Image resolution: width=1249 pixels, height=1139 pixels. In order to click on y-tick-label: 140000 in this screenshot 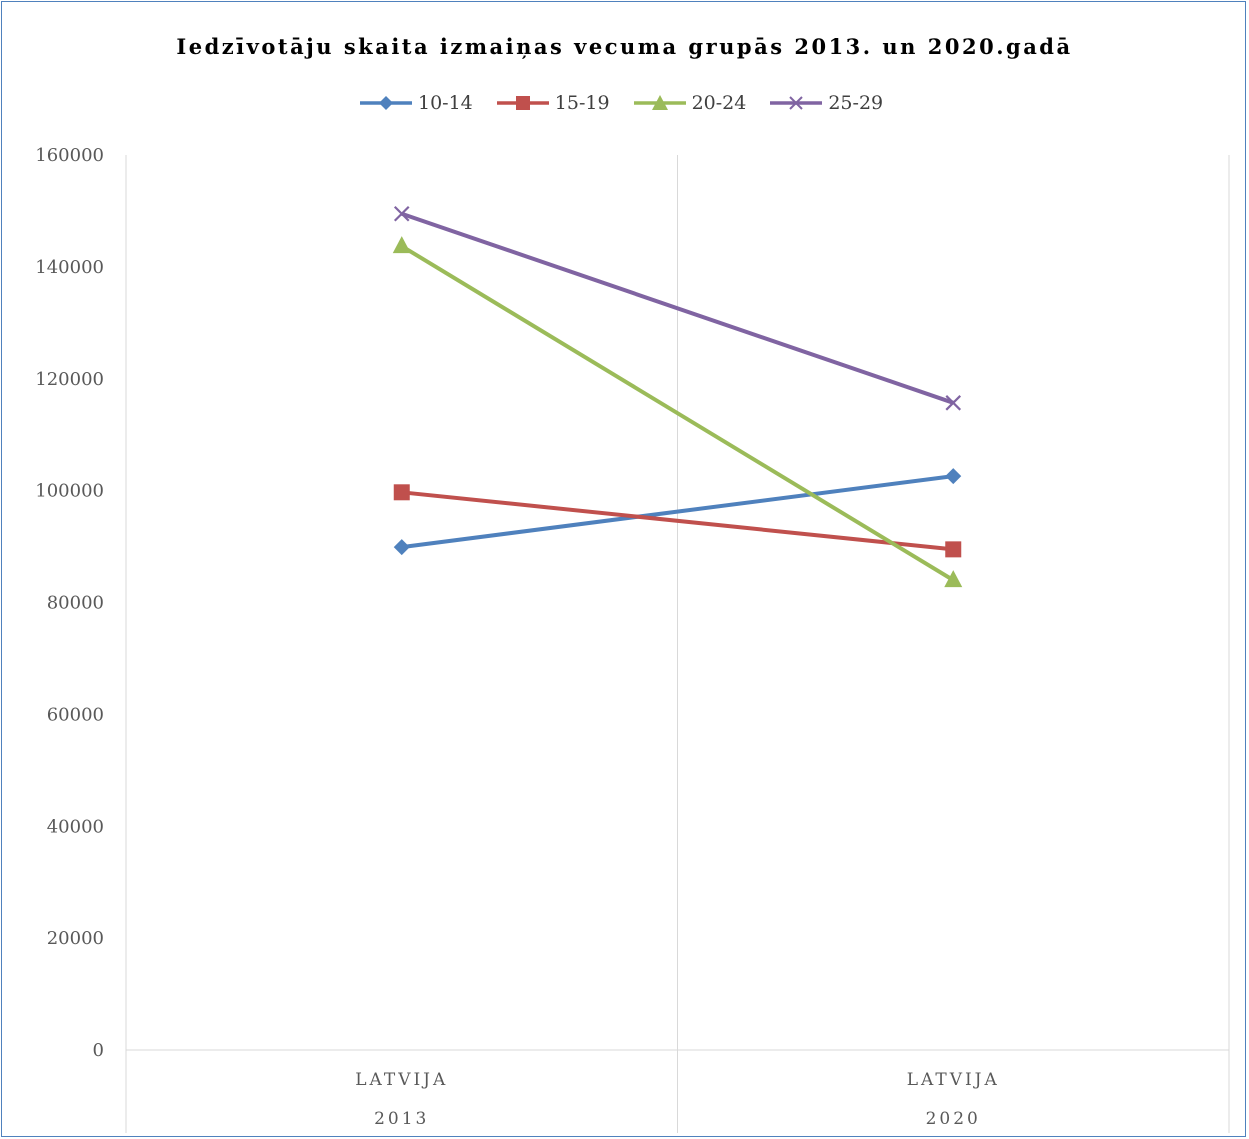, I will do `click(69, 267)`.